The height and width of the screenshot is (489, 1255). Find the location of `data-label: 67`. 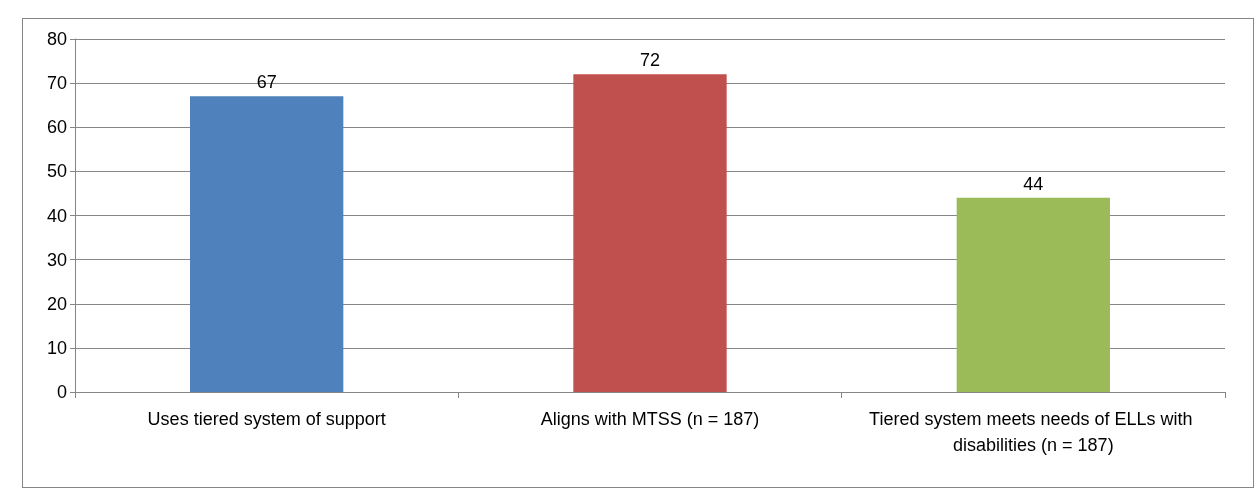

data-label: 67 is located at coordinates (266, 82).